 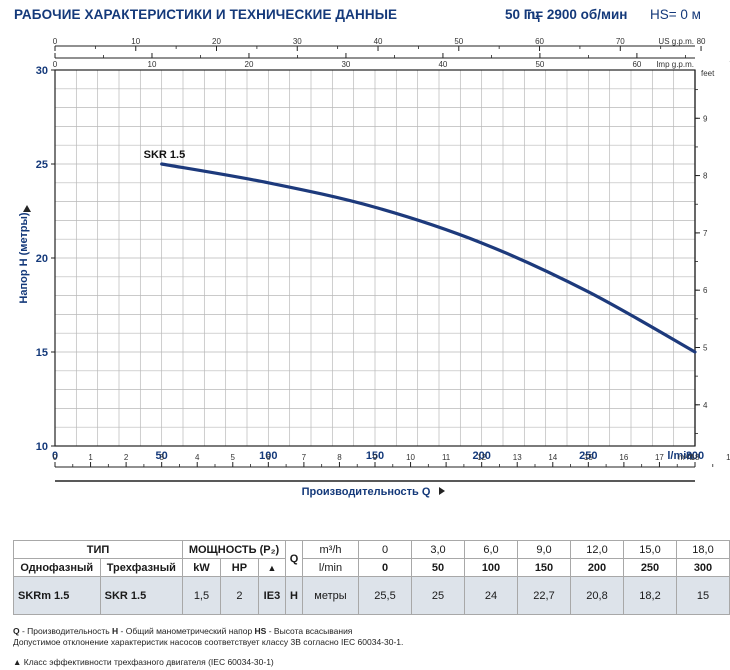 I want to click on h-value-cell: 18,2, so click(x=650, y=595).